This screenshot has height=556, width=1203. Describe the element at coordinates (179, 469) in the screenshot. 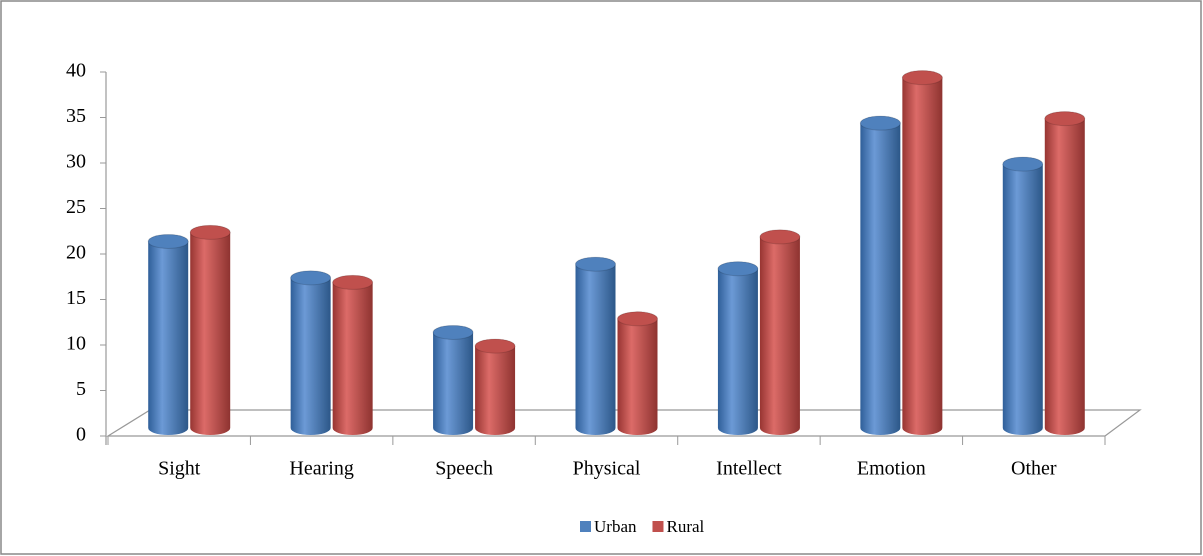

I see `x-tick-label: Sight` at that location.